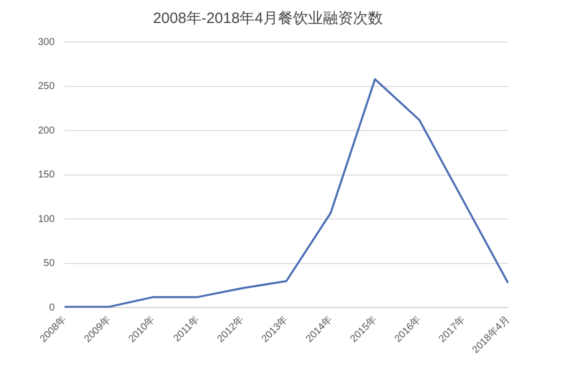 This screenshot has height=370, width=563. I want to click on y-tick-label: 300, so click(47, 42).